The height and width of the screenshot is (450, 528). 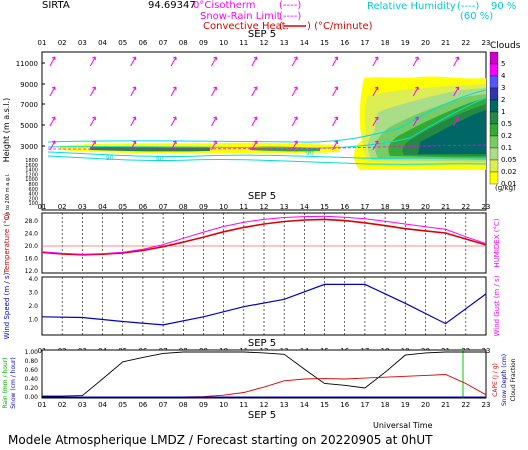 I want to click on mid-hour-tick-05: 05, so click(x=122, y=207).